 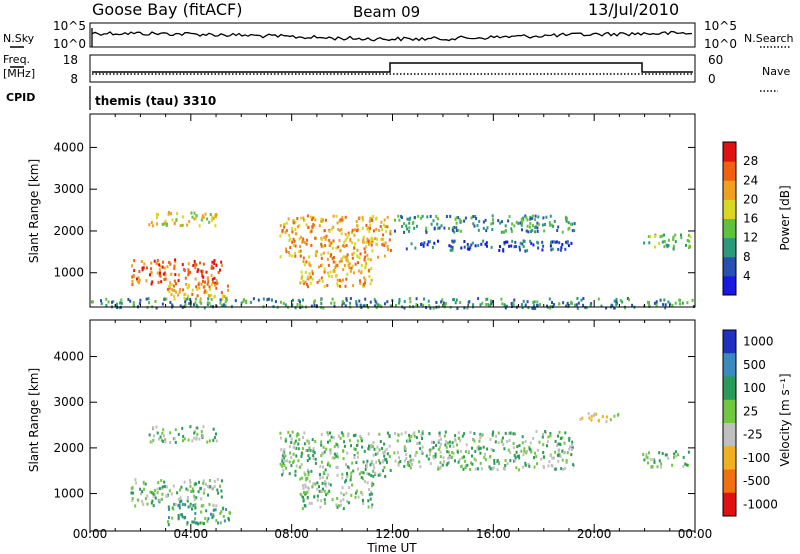 What do you see at coordinates (729, 365) in the screenshot?
I see `colorbar-swatch` at bounding box center [729, 365].